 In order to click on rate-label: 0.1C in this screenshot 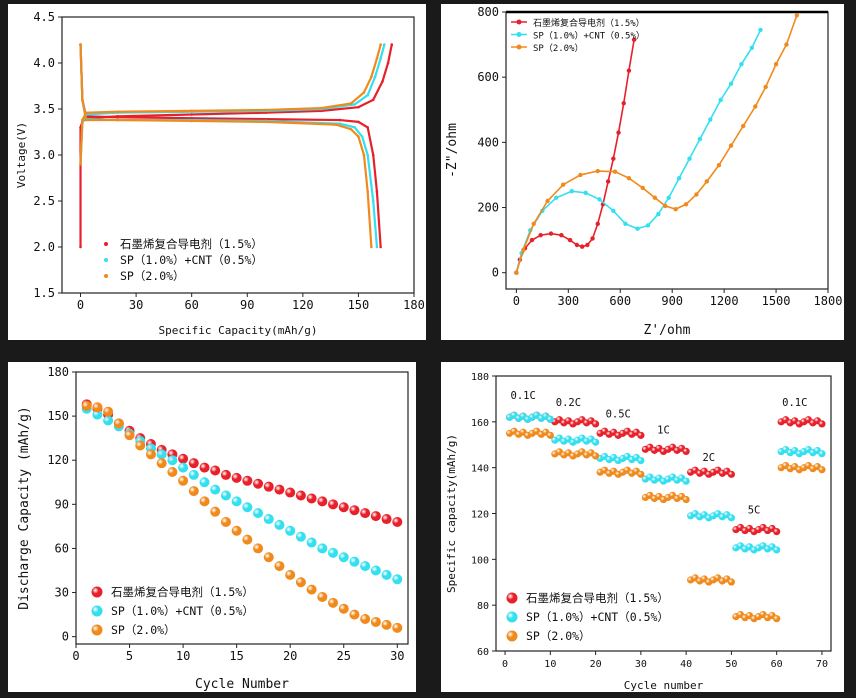, I will do `click(523, 396)`.